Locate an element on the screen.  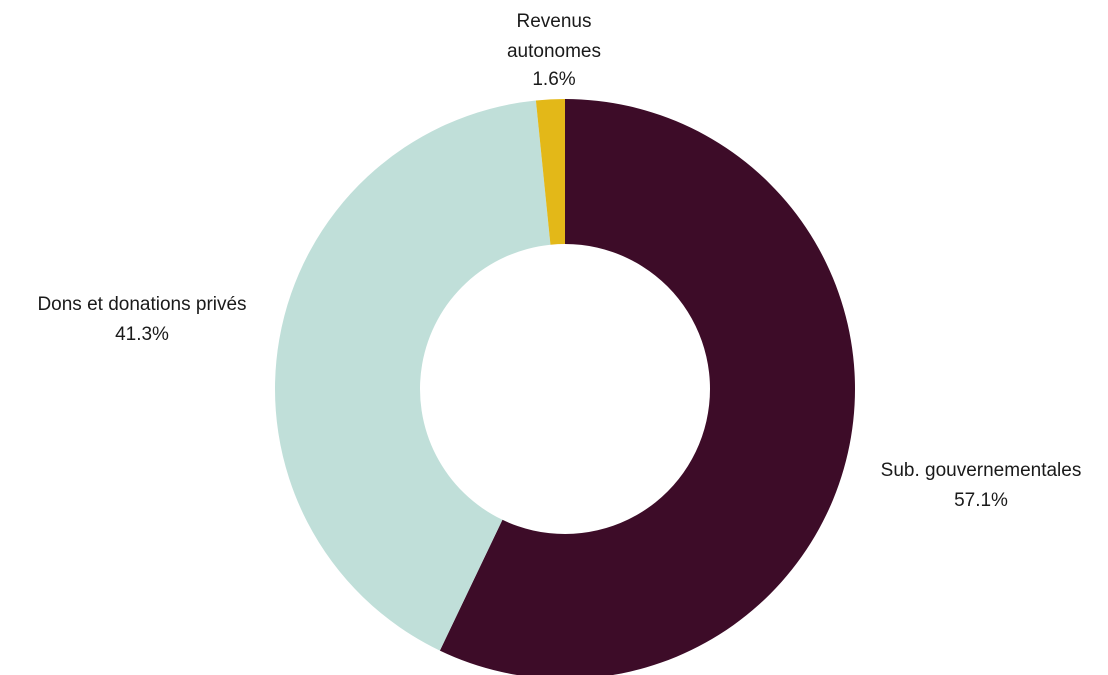
slice-label-revenus-name-line1: Revenus is located at coordinates (554, 21).